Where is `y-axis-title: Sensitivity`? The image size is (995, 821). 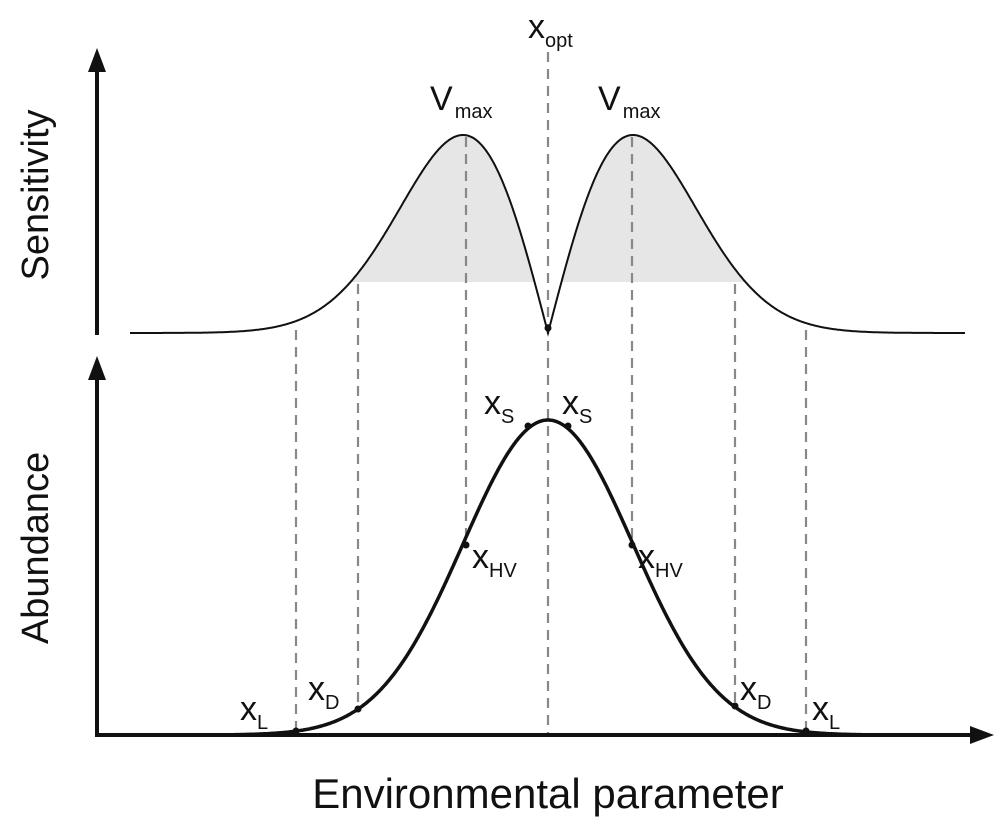
y-axis-title: Sensitivity is located at coordinates (36, 194).